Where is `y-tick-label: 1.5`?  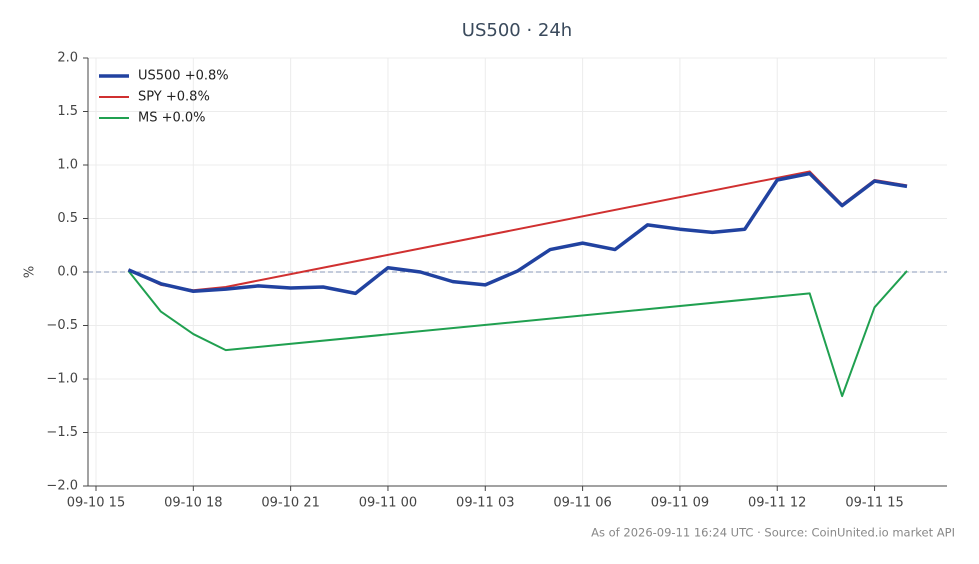 y-tick-label: 1.5 is located at coordinates (67, 111).